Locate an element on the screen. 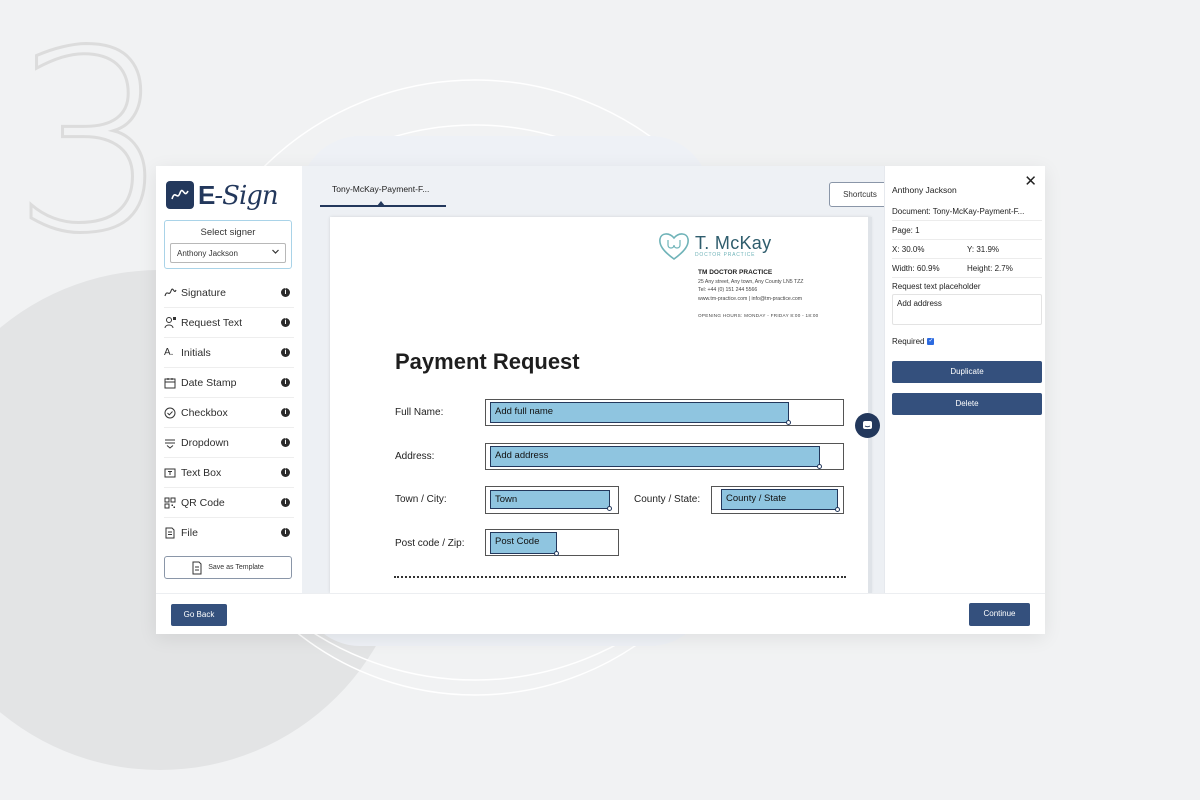 The height and width of the screenshot is (800, 1200). save-as-template-button: Save as Template is located at coordinates (228, 567).